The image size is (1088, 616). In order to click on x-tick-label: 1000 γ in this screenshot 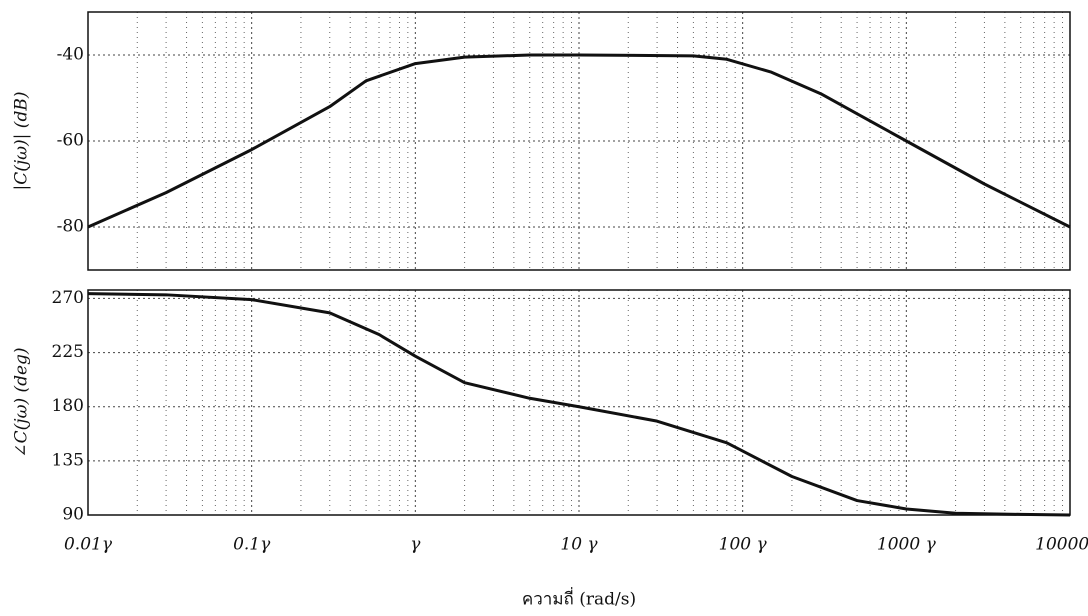, I will do `click(907, 545)`.